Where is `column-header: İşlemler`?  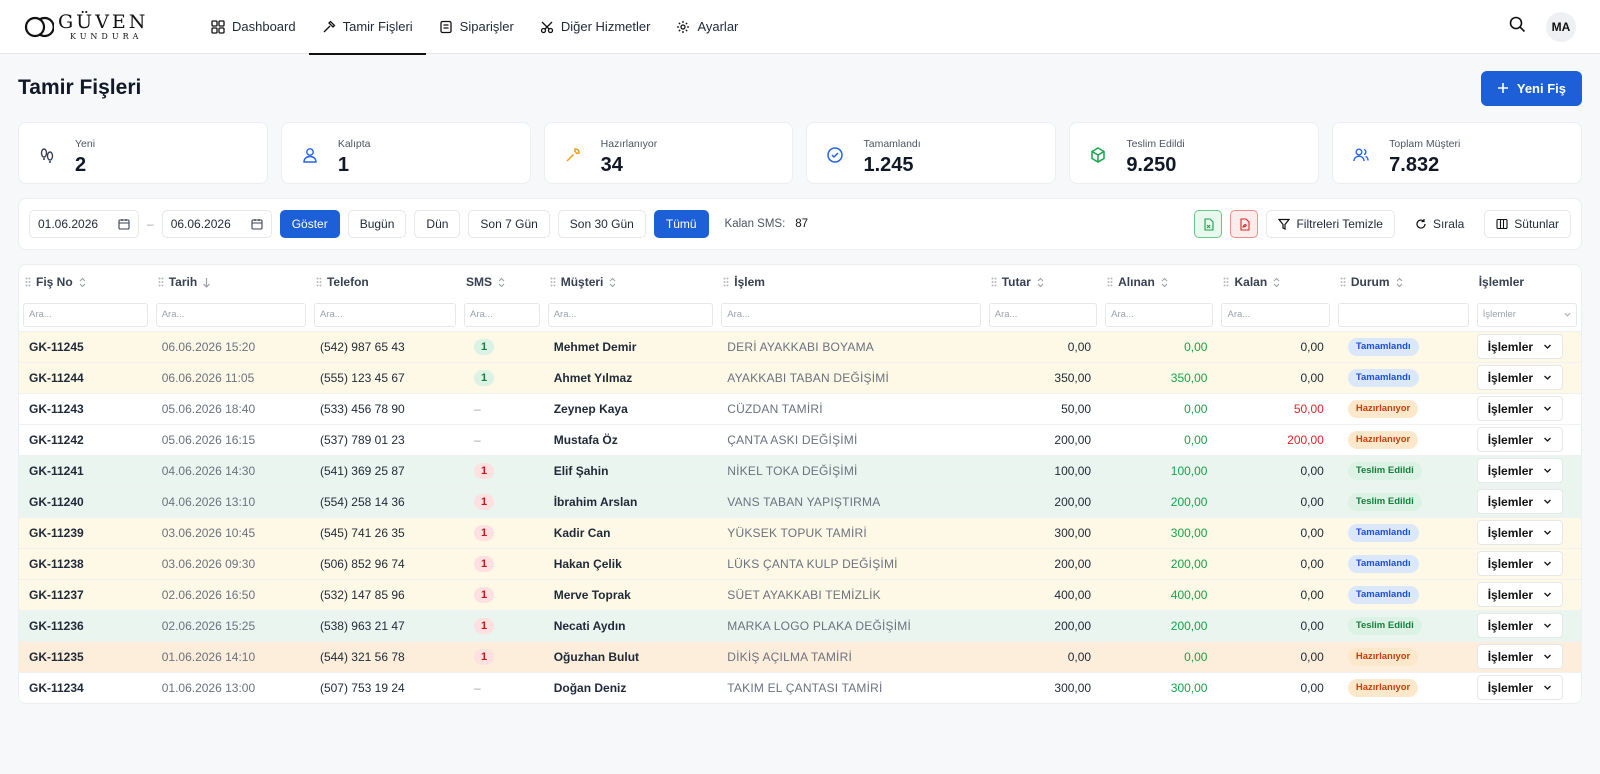
column-header: İşlemler is located at coordinates (1527, 282).